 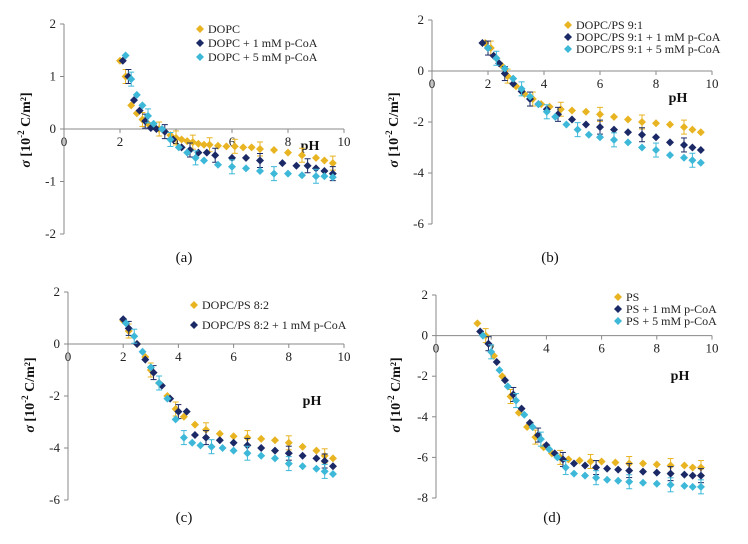 I want to click on legend-entry: DOPC/PS 9:1, so click(x=609, y=25).